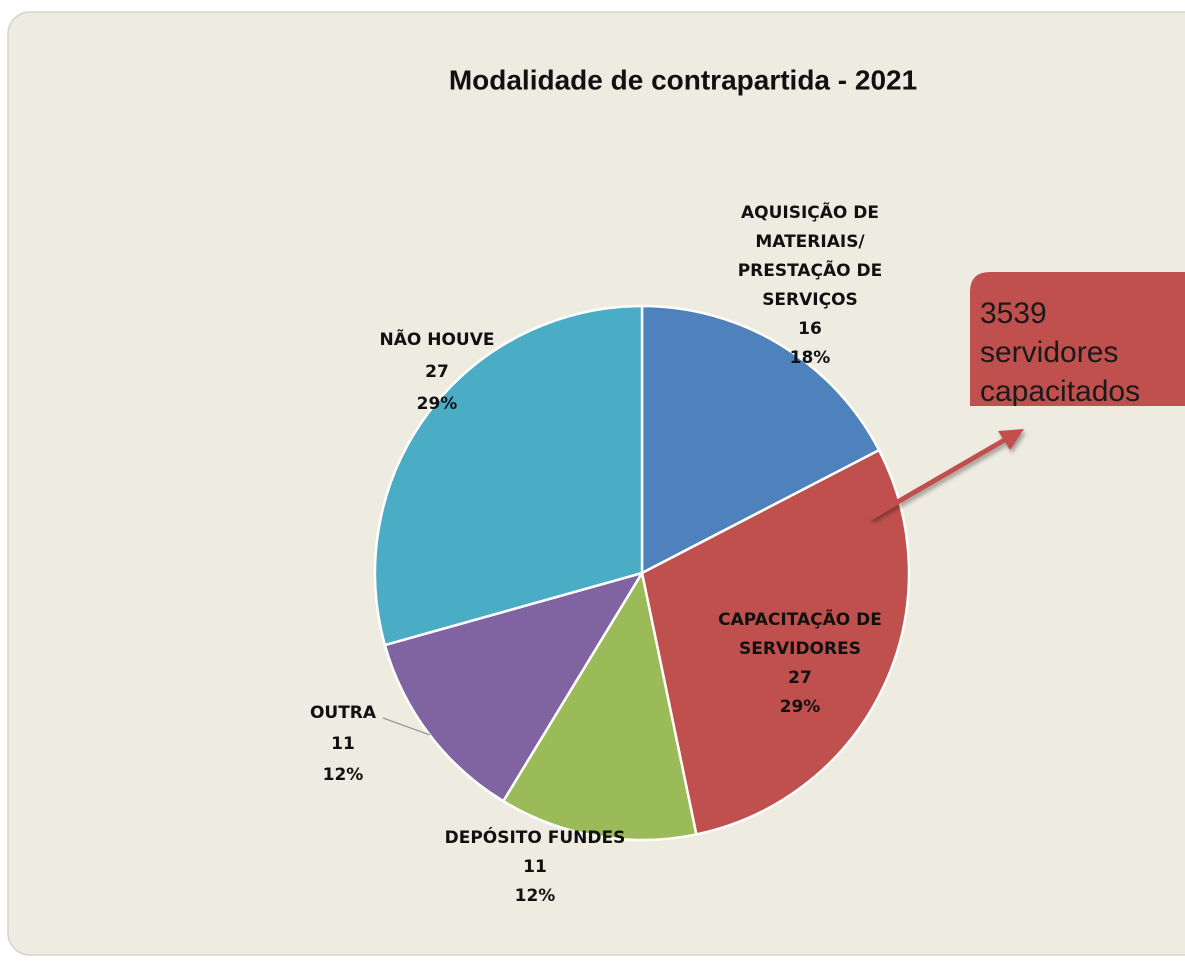 This screenshot has height=968, width=1185. I want to click on arrow-shaft, so click(939, 478).